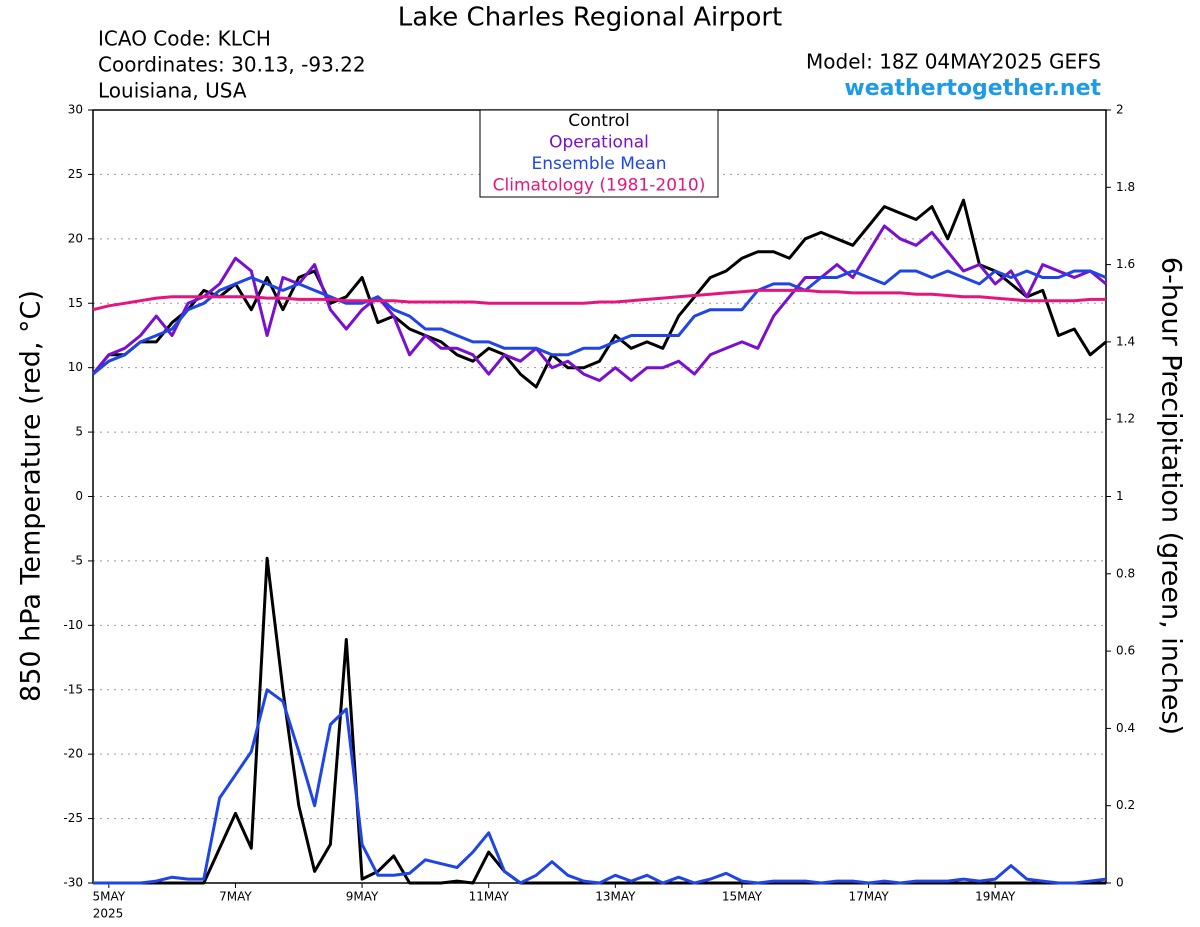 The height and width of the screenshot is (927, 1200). Describe the element at coordinates (108, 914) in the screenshot. I see `year-label: 2025` at that location.